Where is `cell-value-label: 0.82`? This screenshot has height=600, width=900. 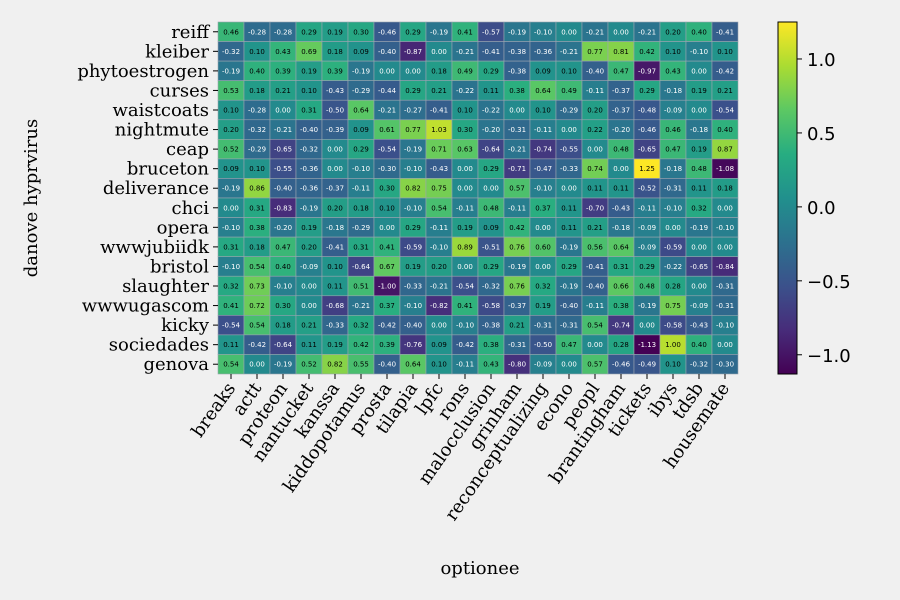 cell-value-label: 0.82 is located at coordinates (335, 365).